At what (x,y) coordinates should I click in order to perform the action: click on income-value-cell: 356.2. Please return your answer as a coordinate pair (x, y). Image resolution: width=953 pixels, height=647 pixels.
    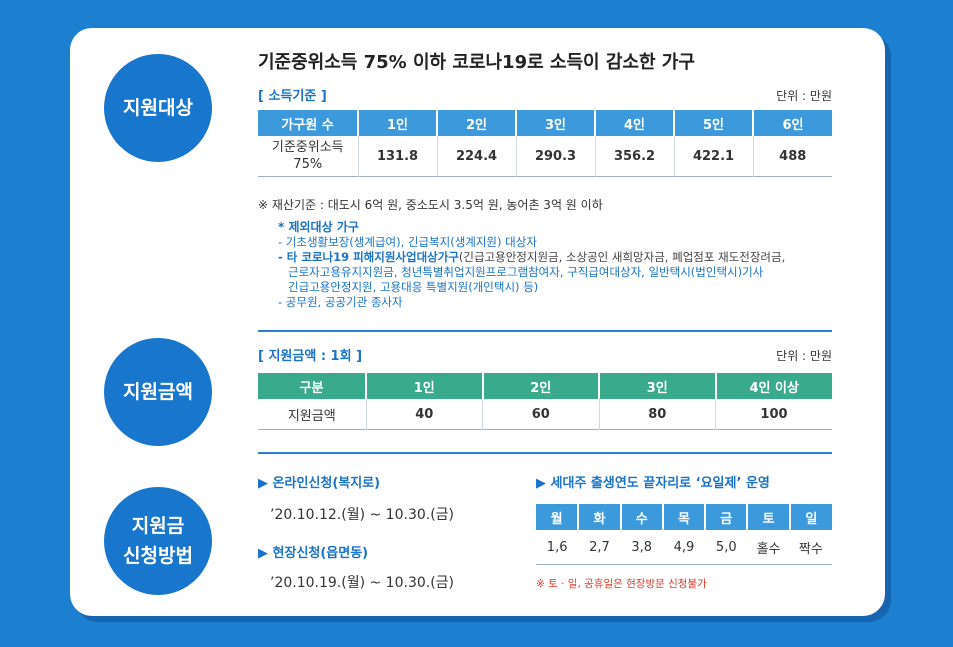
    Looking at the image, I should click on (634, 156).